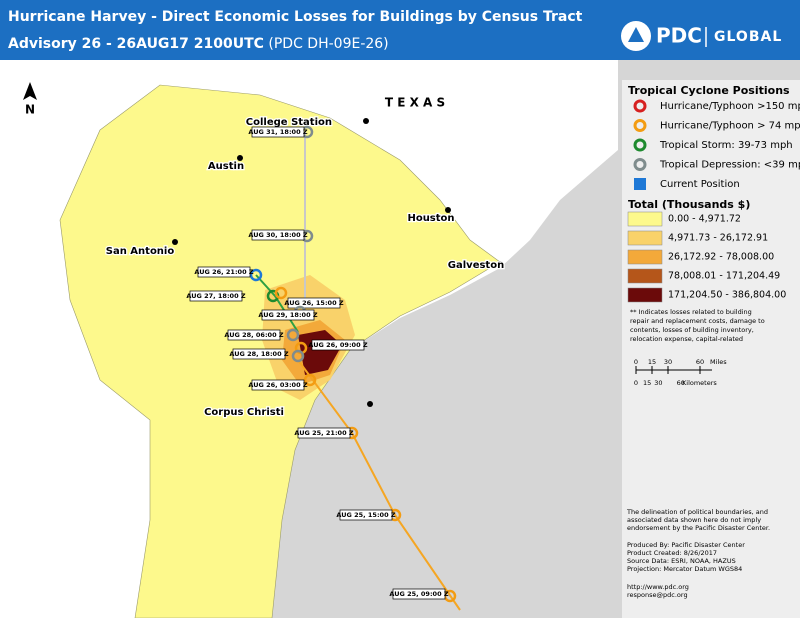 The height and width of the screenshot is (618, 800). Describe the element at coordinates (289, 122) in the screenshot. I see `city-label: College Station` at that location.